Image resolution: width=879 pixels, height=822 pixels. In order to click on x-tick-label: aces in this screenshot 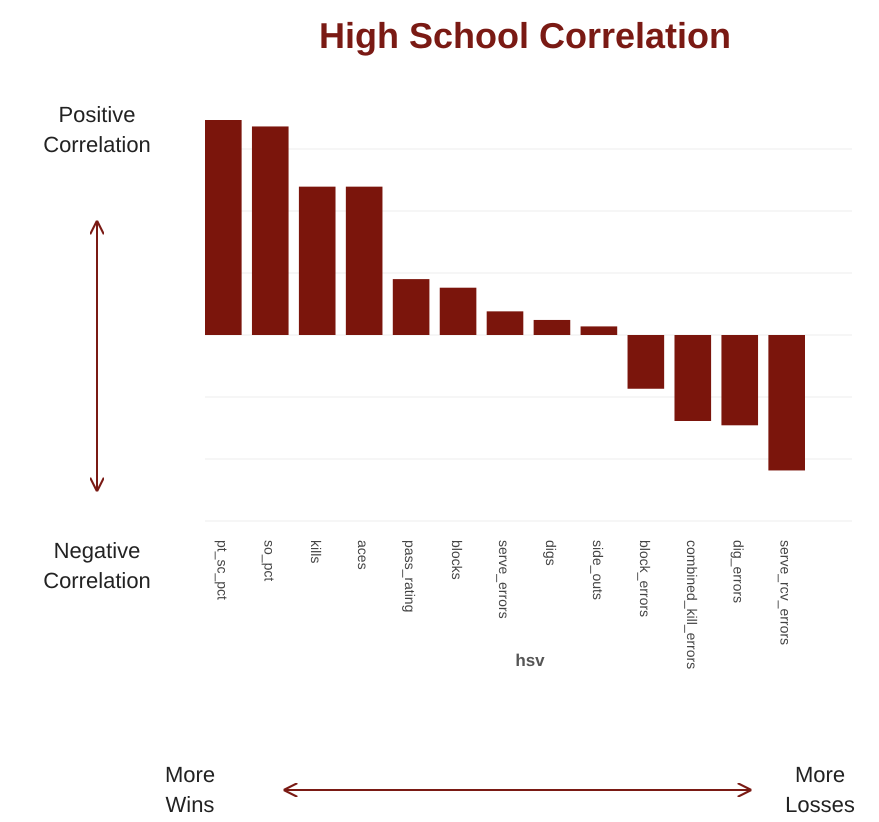, I will do `click(363, 555)`.